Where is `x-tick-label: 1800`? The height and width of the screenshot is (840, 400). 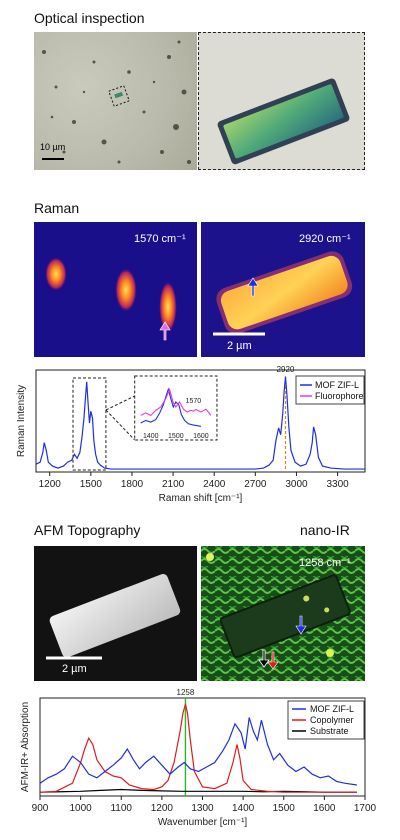
x-tick-label: 1800 is located at coordinates (132, 484).